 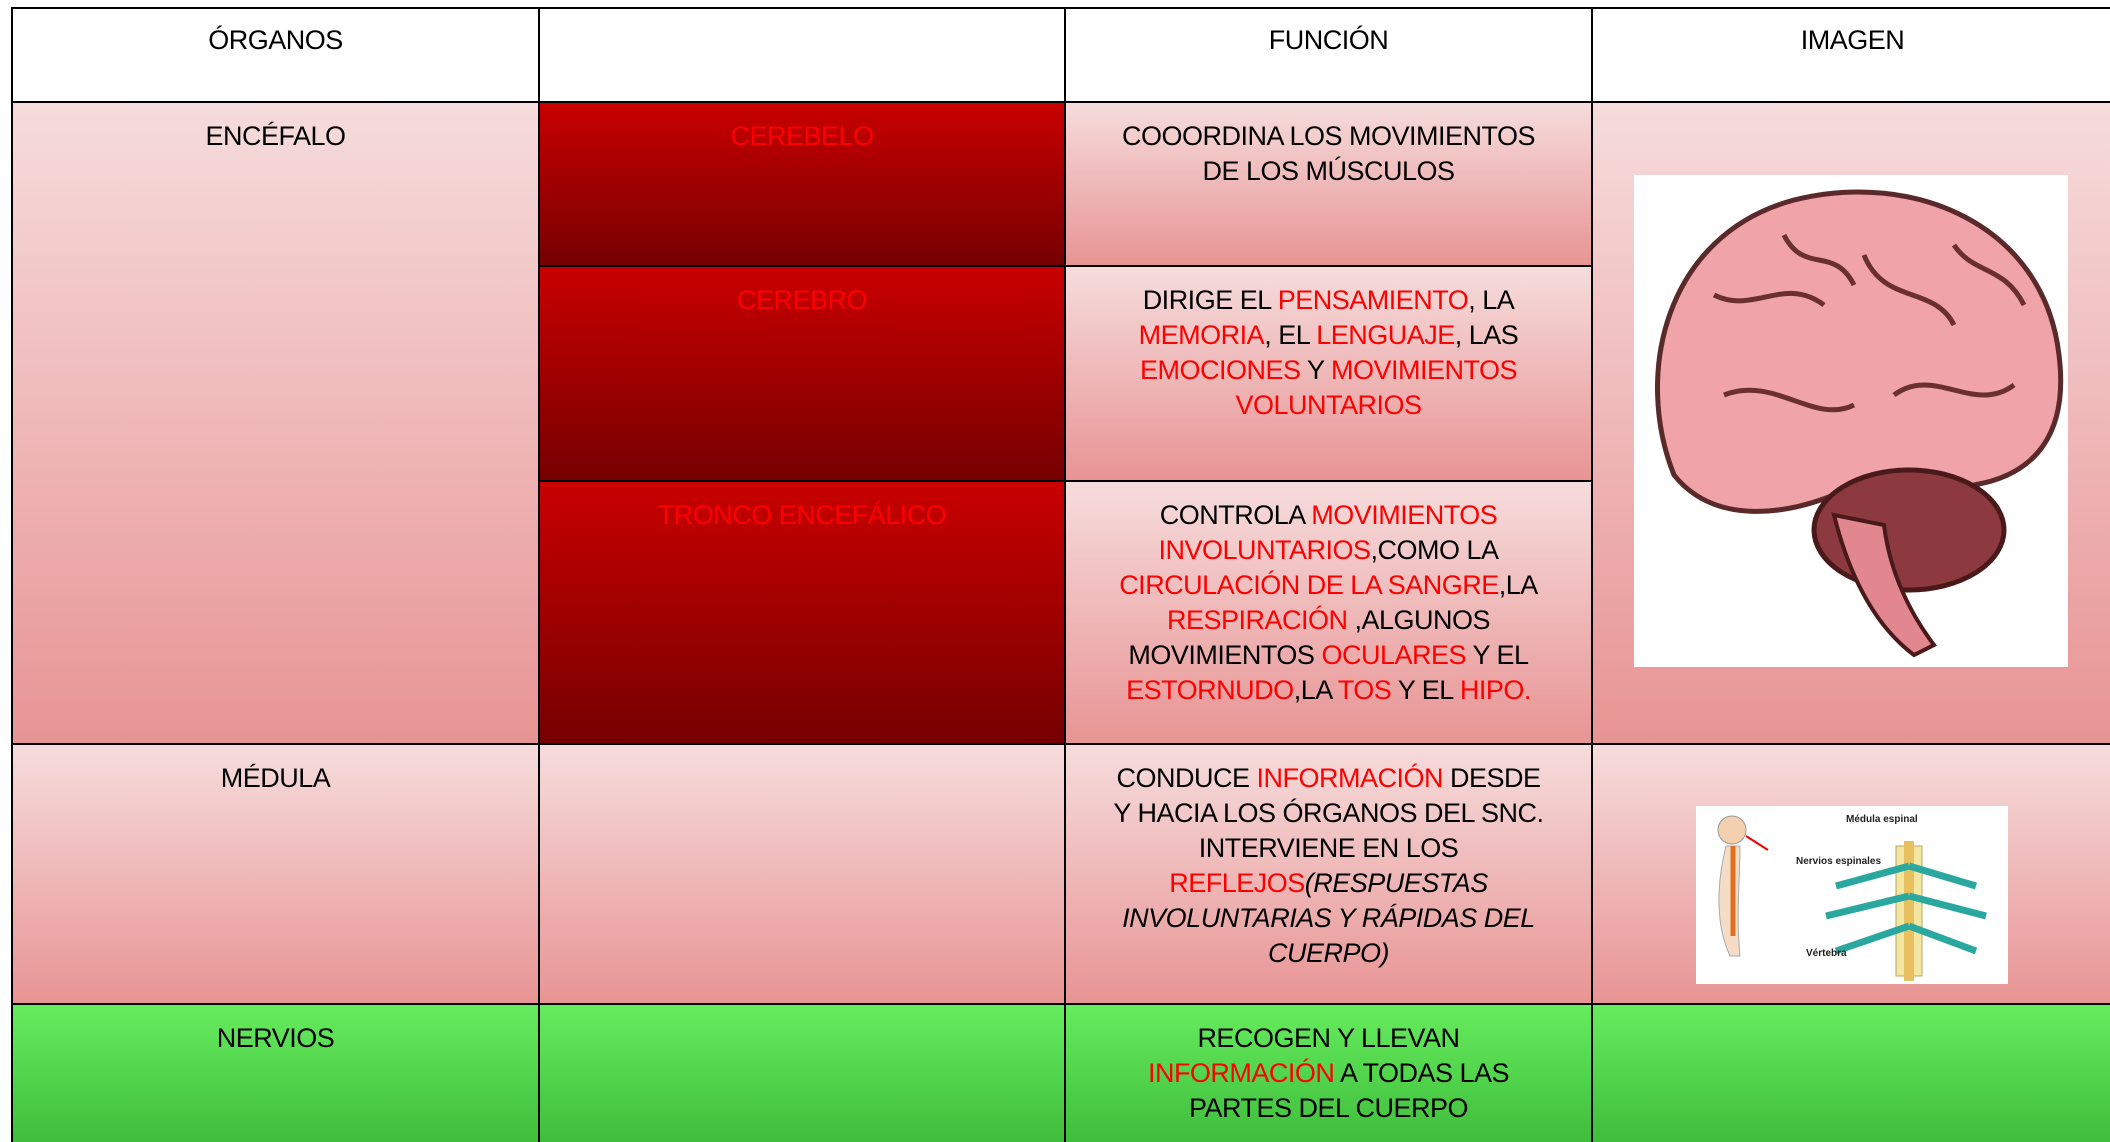 What do you see at coordinates (1852, 40) in the screenshot?
I see `header-text: IMAGEN` at bounding box center [1852, 40].